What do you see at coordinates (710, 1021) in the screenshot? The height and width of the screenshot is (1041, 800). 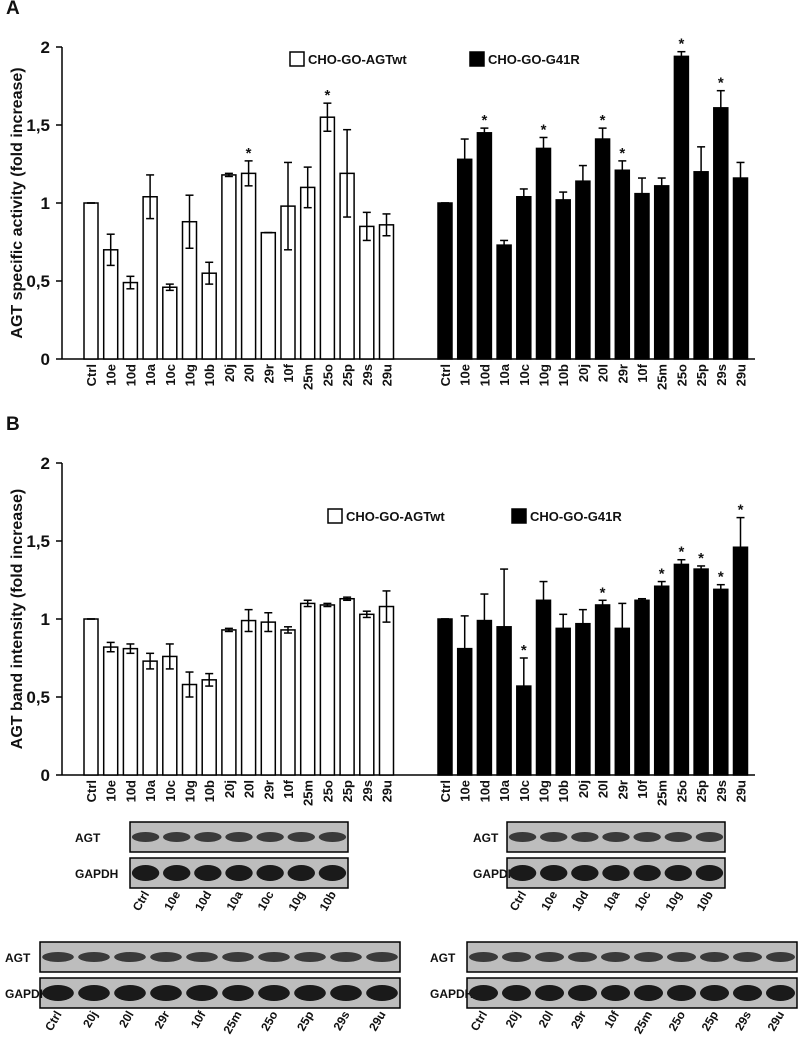 I see `blot-lane-label: 25p` at bounding box center [710, 1021].